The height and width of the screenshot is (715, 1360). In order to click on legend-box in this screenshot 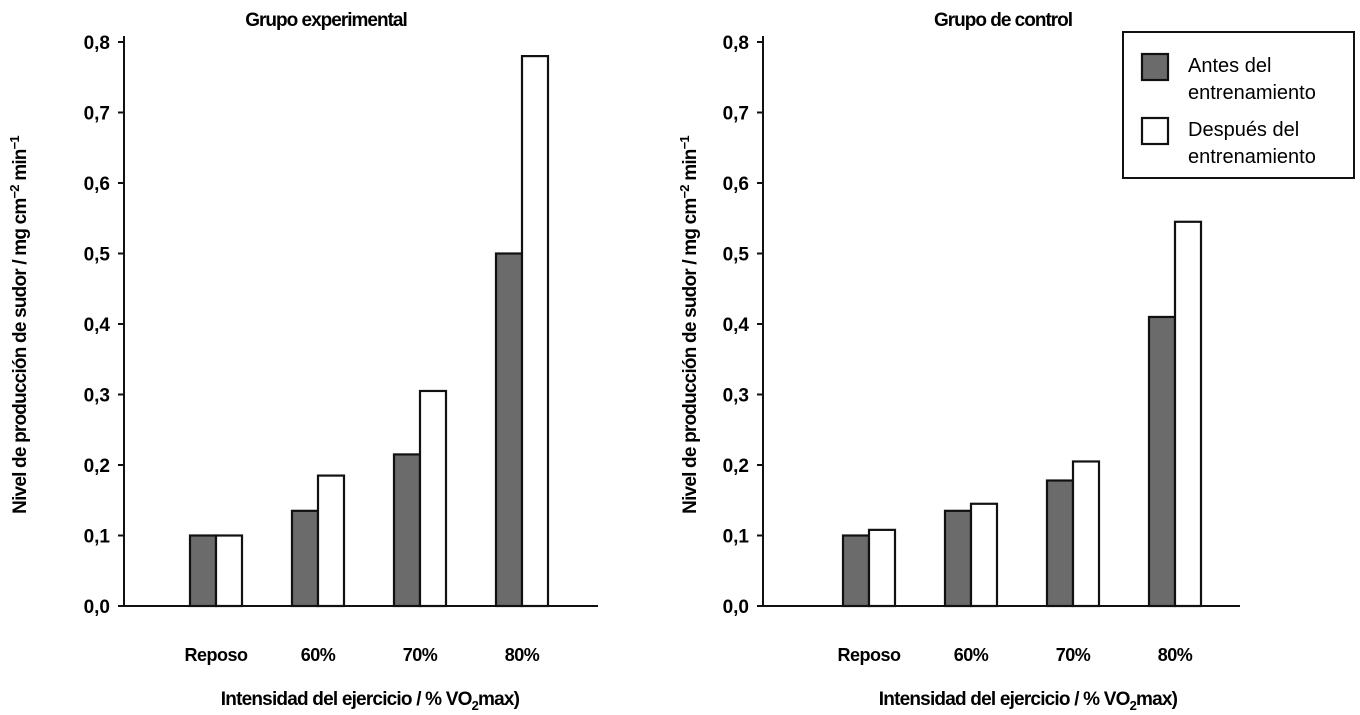, I will do `click(1238, 105)`.